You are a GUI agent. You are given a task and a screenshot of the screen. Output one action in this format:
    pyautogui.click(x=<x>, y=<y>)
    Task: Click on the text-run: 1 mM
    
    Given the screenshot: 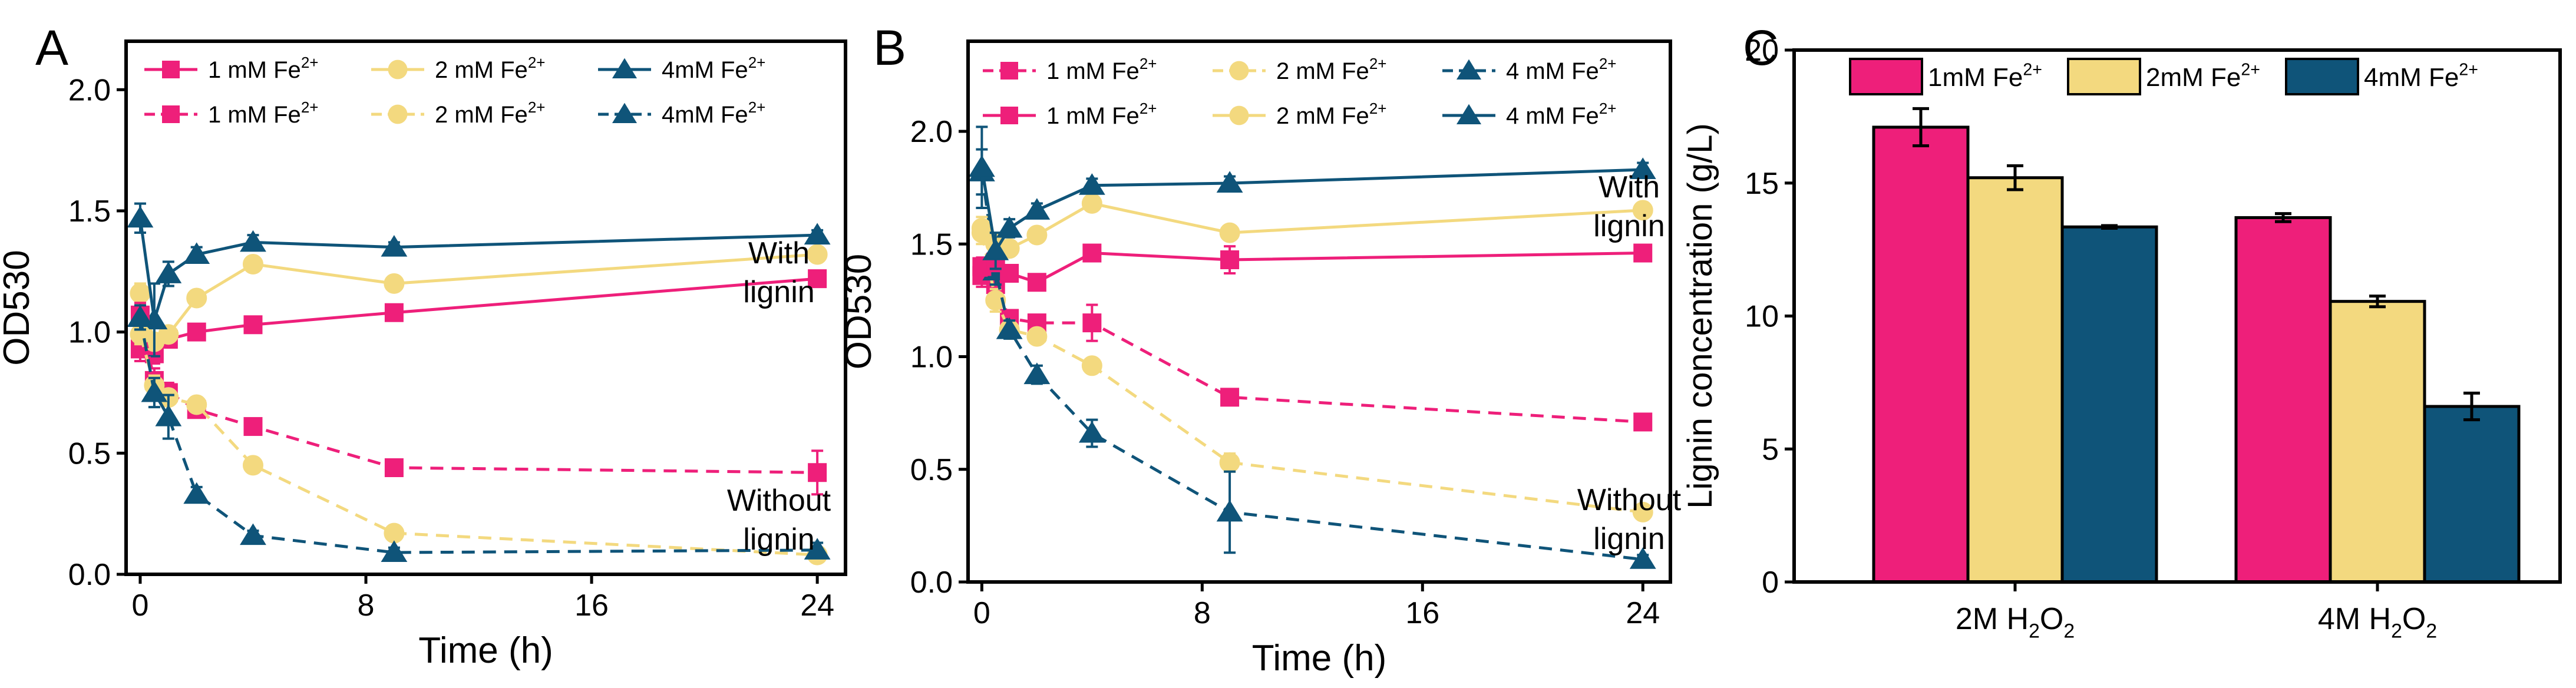 What is the action you would take?
    pyautogui.click(x=1079, y=71)
    